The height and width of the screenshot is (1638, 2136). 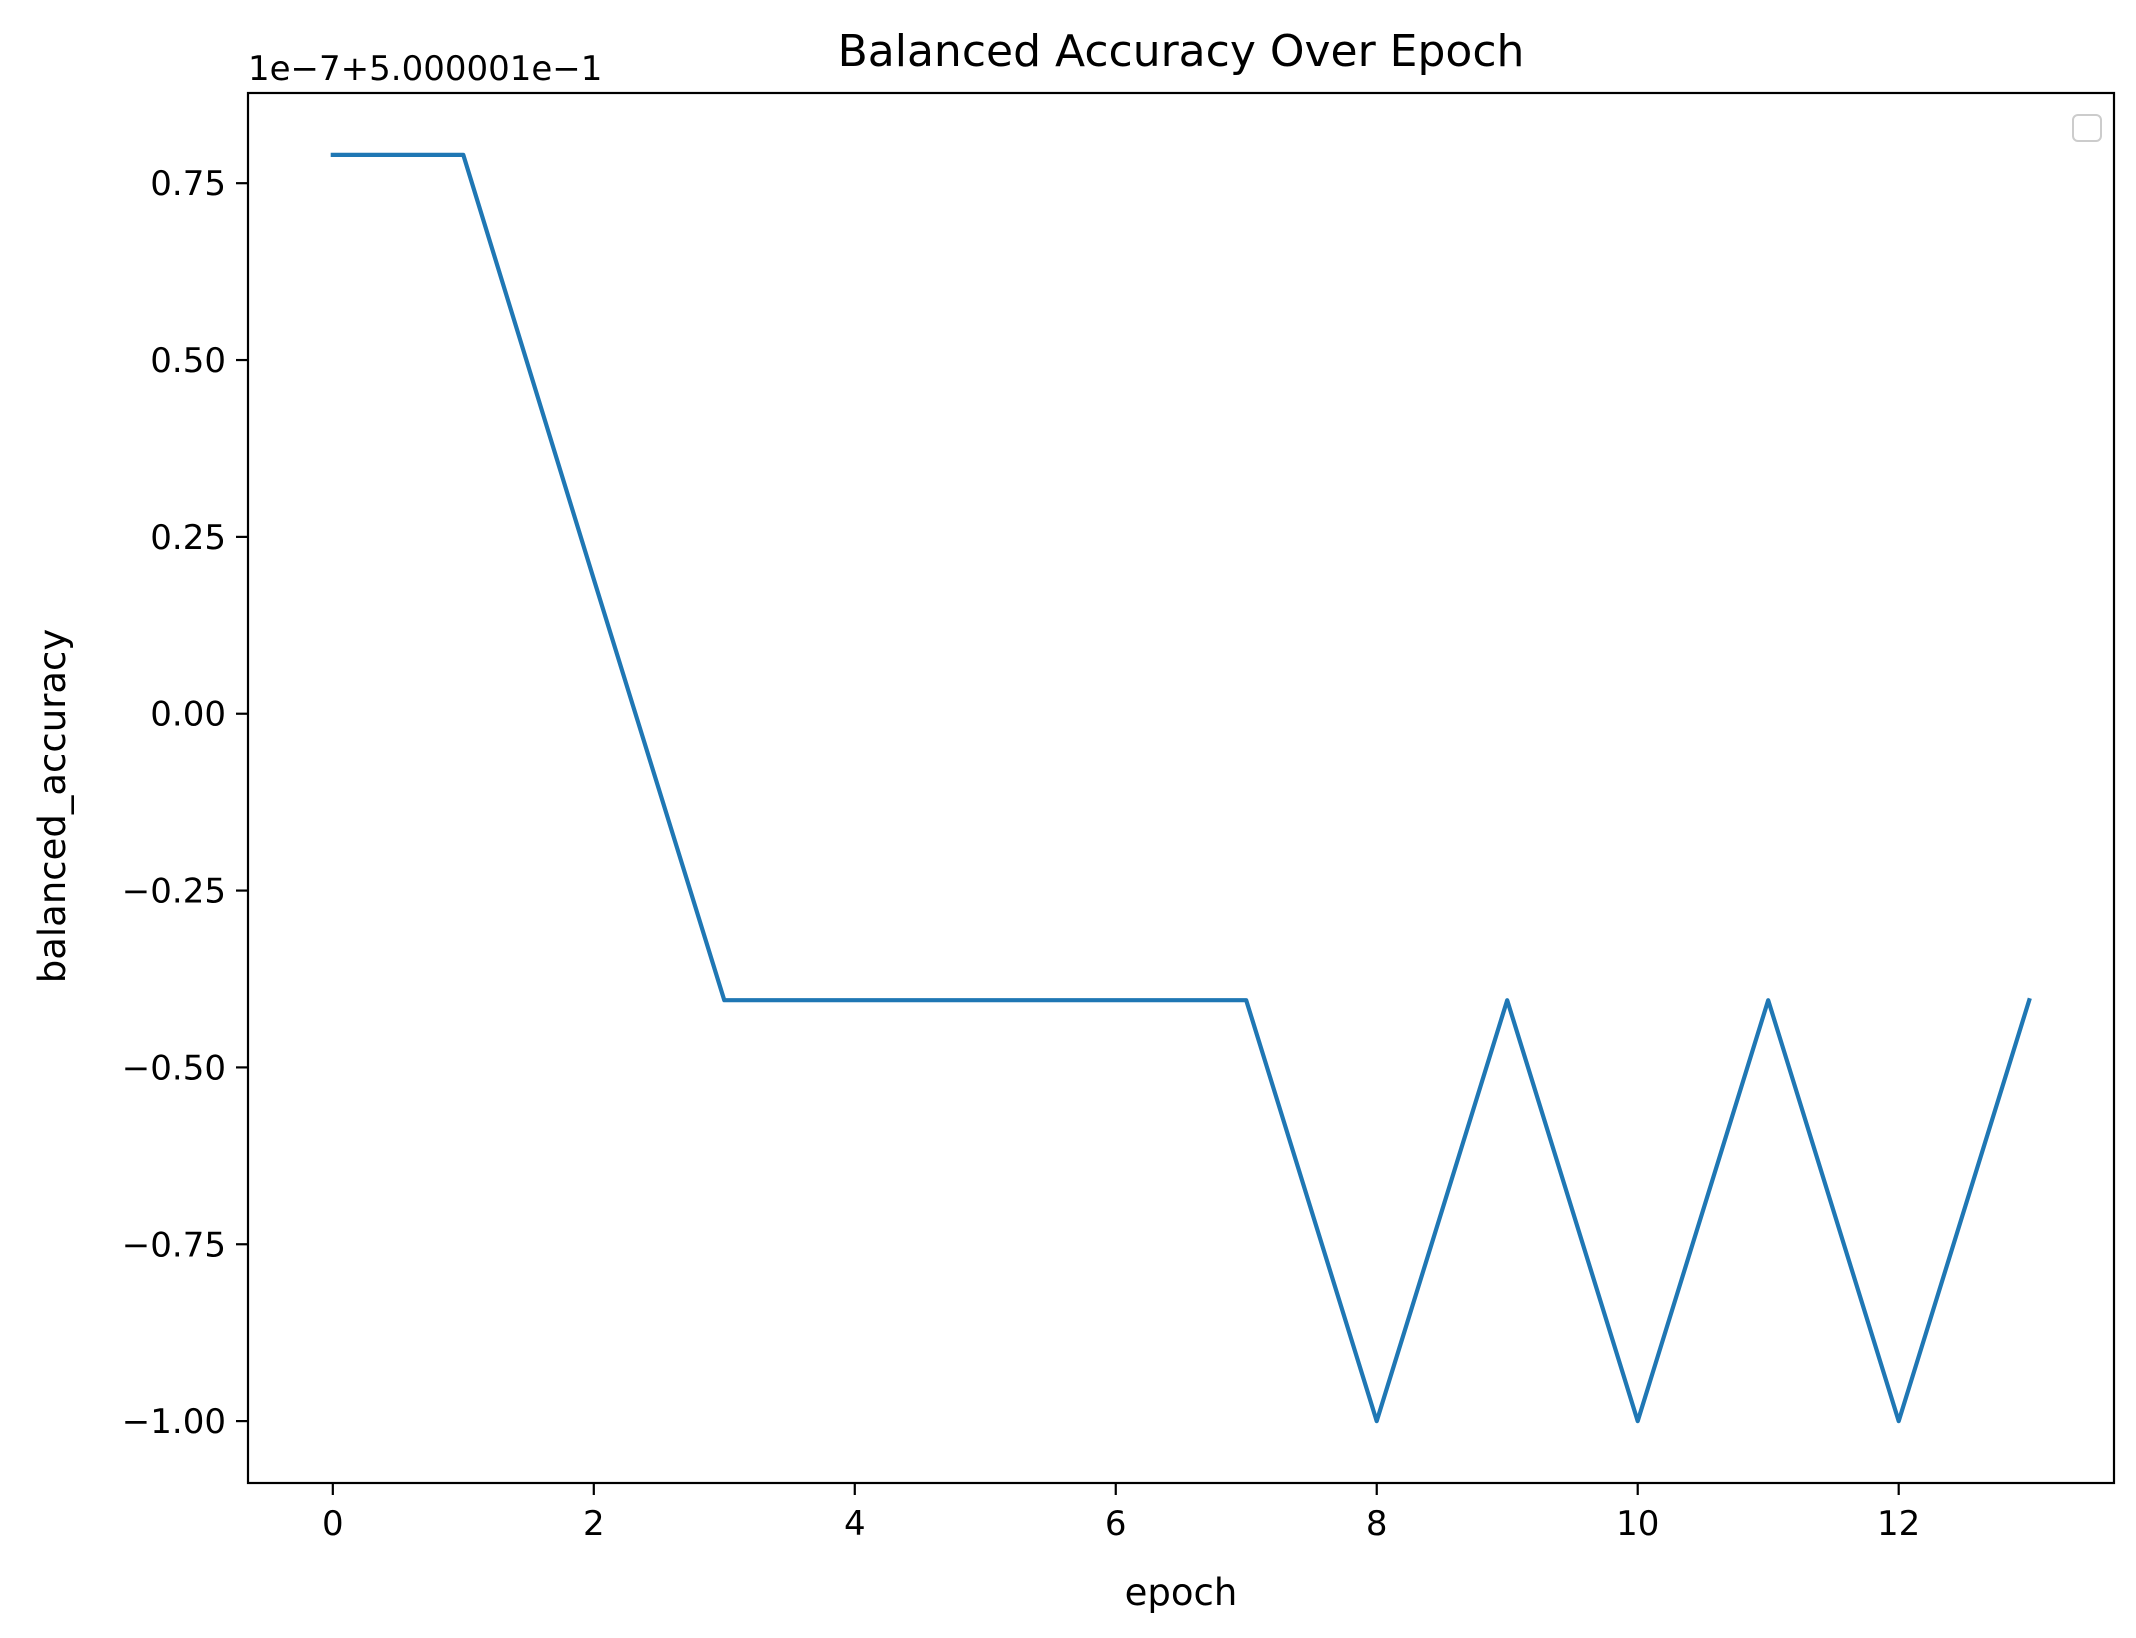 What do you see at coordinates (188, 538) in the screenshot?
I see `y-tick-label: 0.25` at bounding box center [188, 538].